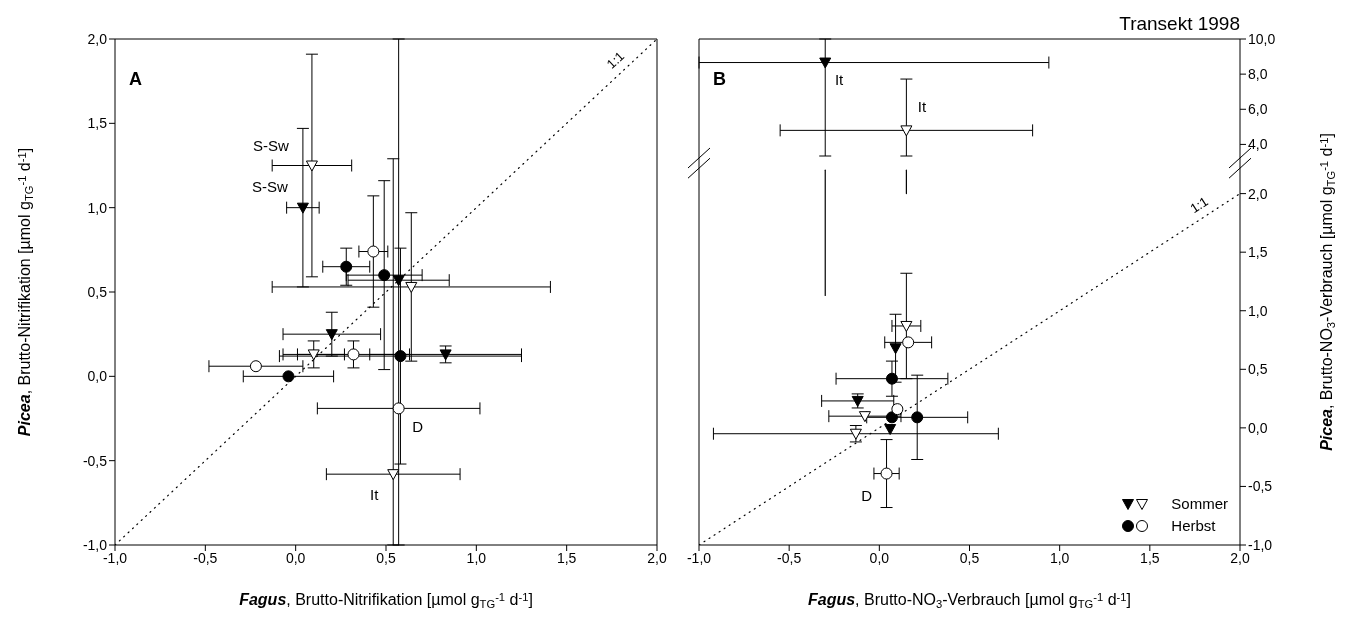 The image size is (1362, 636). Describe the element at coordinates (699, 557) in the screenshot. I see `x-tick-label: -1,0` at that location.